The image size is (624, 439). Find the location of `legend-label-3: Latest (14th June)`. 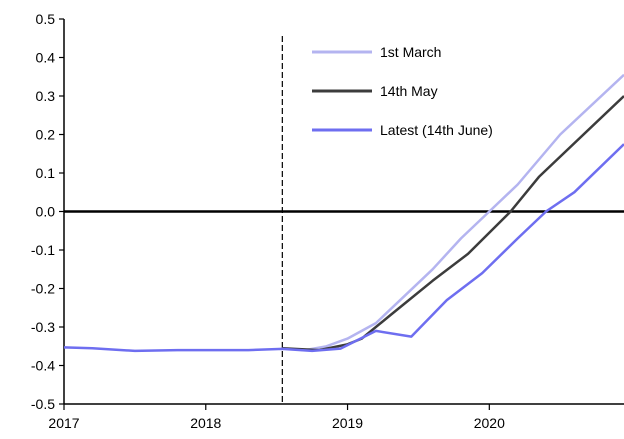

legend-label-3: Latest (14th June) is located at coordinates (436, 130).